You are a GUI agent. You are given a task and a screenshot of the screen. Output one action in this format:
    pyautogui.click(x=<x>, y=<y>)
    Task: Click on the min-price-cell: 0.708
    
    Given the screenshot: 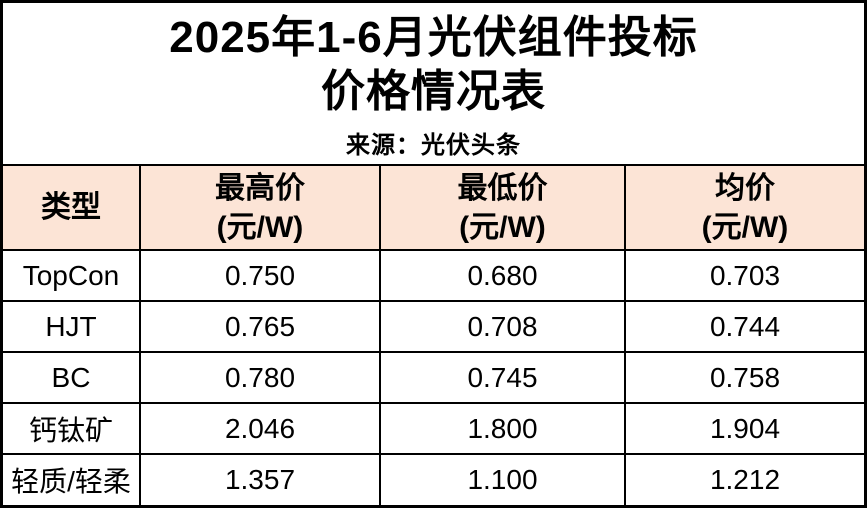 What is the action you would take?
    pyautogui.click(x=502, y=326)
    